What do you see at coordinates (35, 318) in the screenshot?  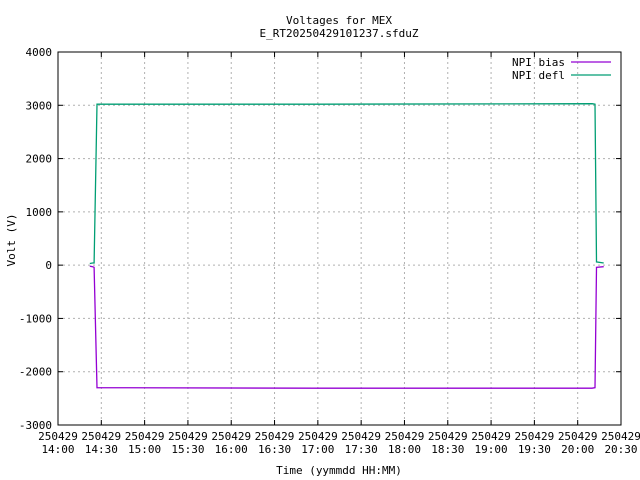 I see `y-tick-label: -1000` at bounding box center [35, 318].